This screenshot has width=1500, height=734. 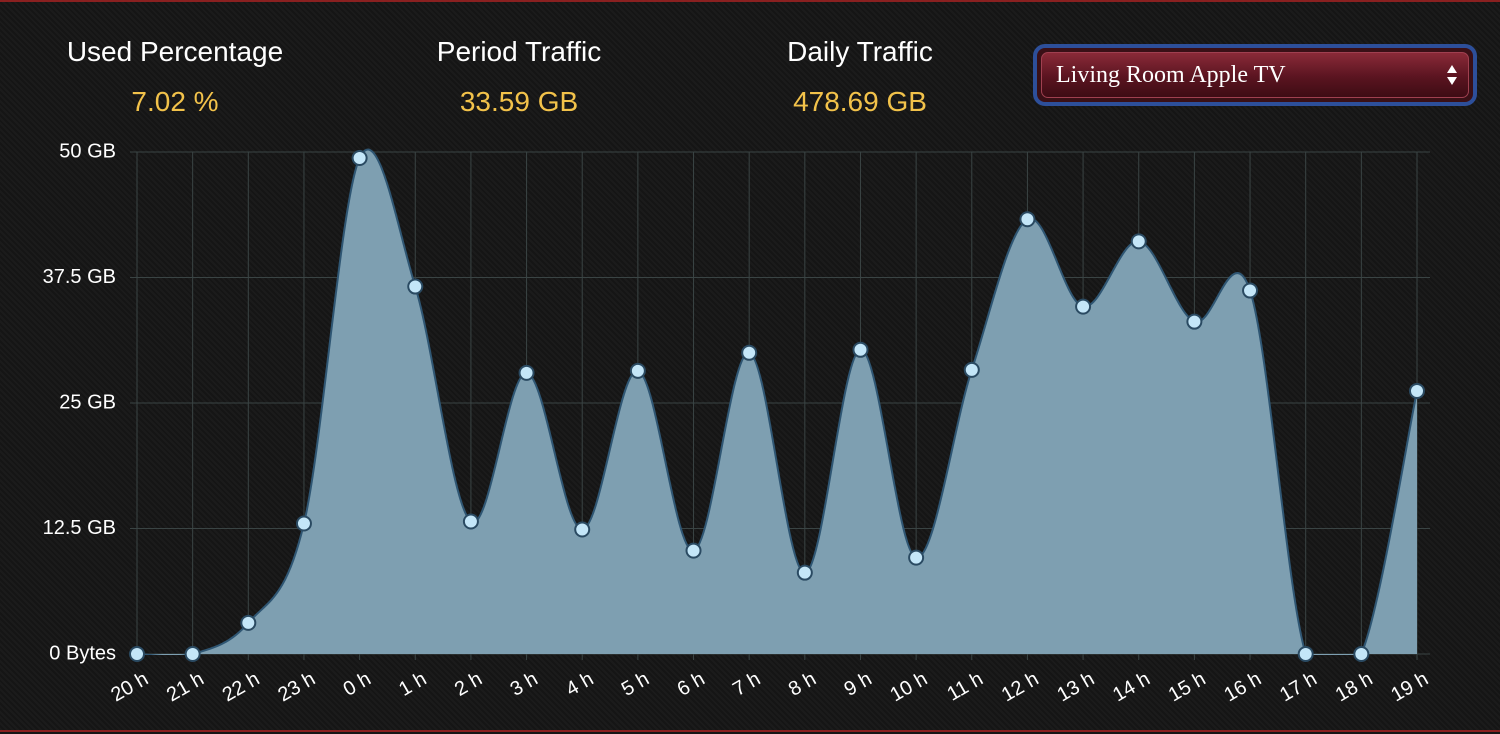 What do you see at coordinates (746, 684) in the screenshot?
I see `x-tick-label: 7 h` at bounding box center [746, 684].